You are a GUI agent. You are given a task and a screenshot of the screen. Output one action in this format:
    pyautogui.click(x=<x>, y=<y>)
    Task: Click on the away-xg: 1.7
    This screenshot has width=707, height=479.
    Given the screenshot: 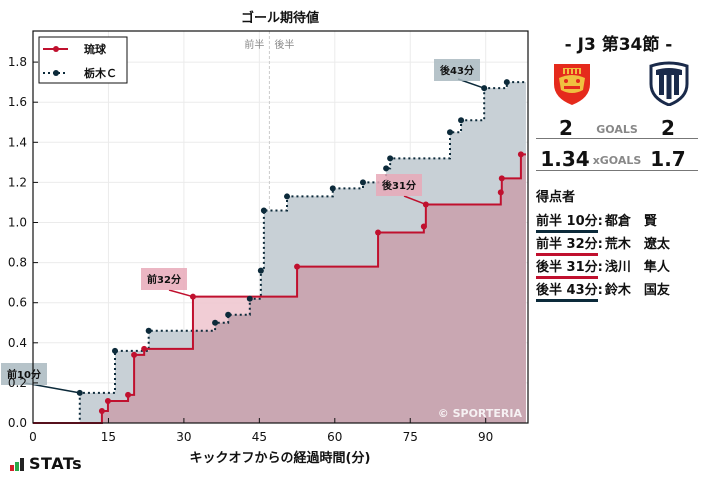 What is the action you would take?
    pyautogui.click(x=668, y=159)
    